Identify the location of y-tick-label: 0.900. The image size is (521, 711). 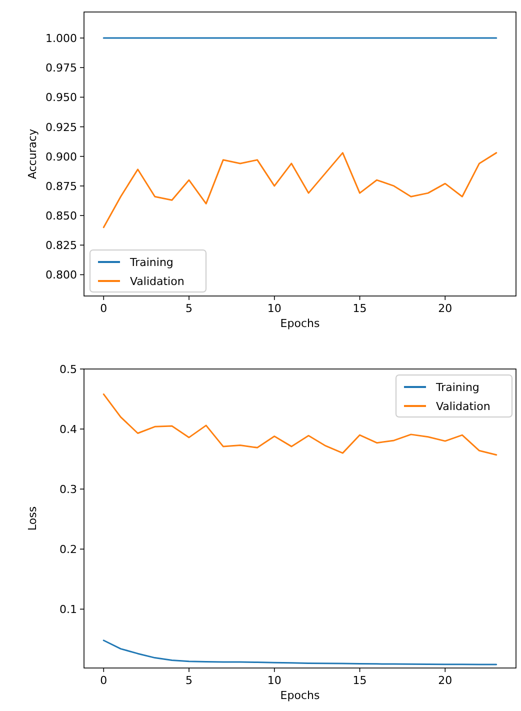
(61, 157).